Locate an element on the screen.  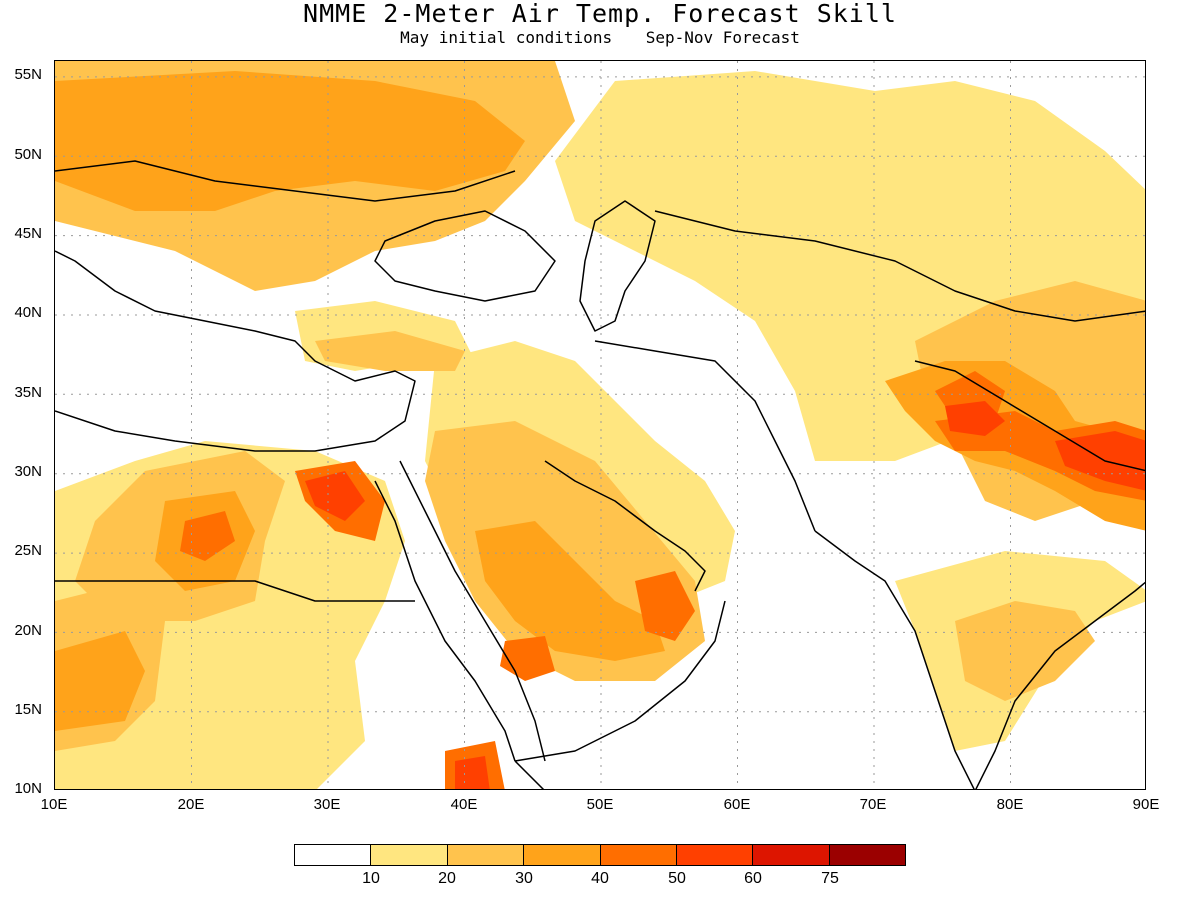
india-east-coast is located at coordinates (1060, 685).